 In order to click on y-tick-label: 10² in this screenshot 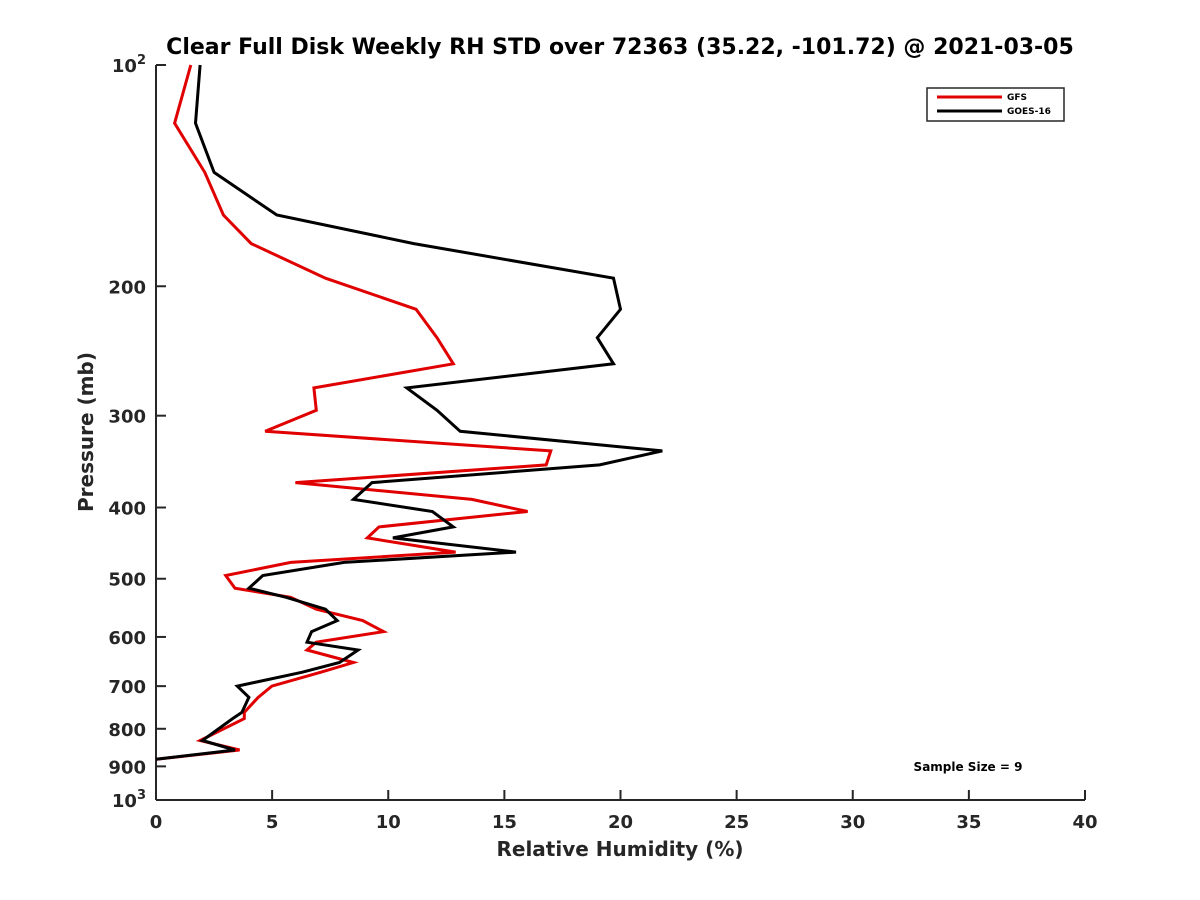, I will do `click(129, 65)`.